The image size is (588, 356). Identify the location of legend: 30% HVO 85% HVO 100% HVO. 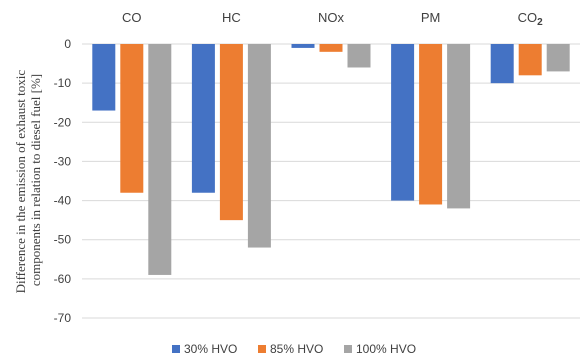
(294, 349).